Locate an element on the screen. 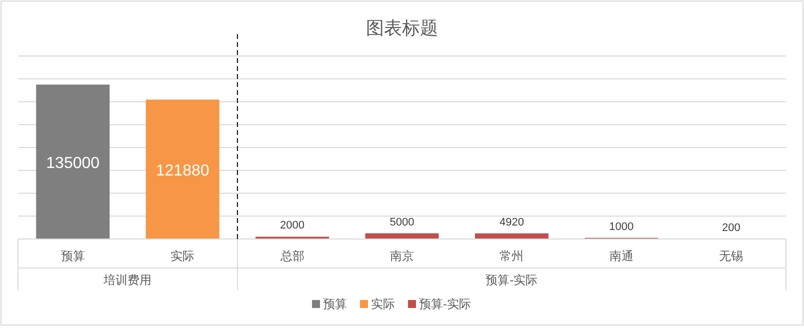 The width and height of the screenshot is (804, 332). data-label: 121880 is located at coordinates (183, 171).